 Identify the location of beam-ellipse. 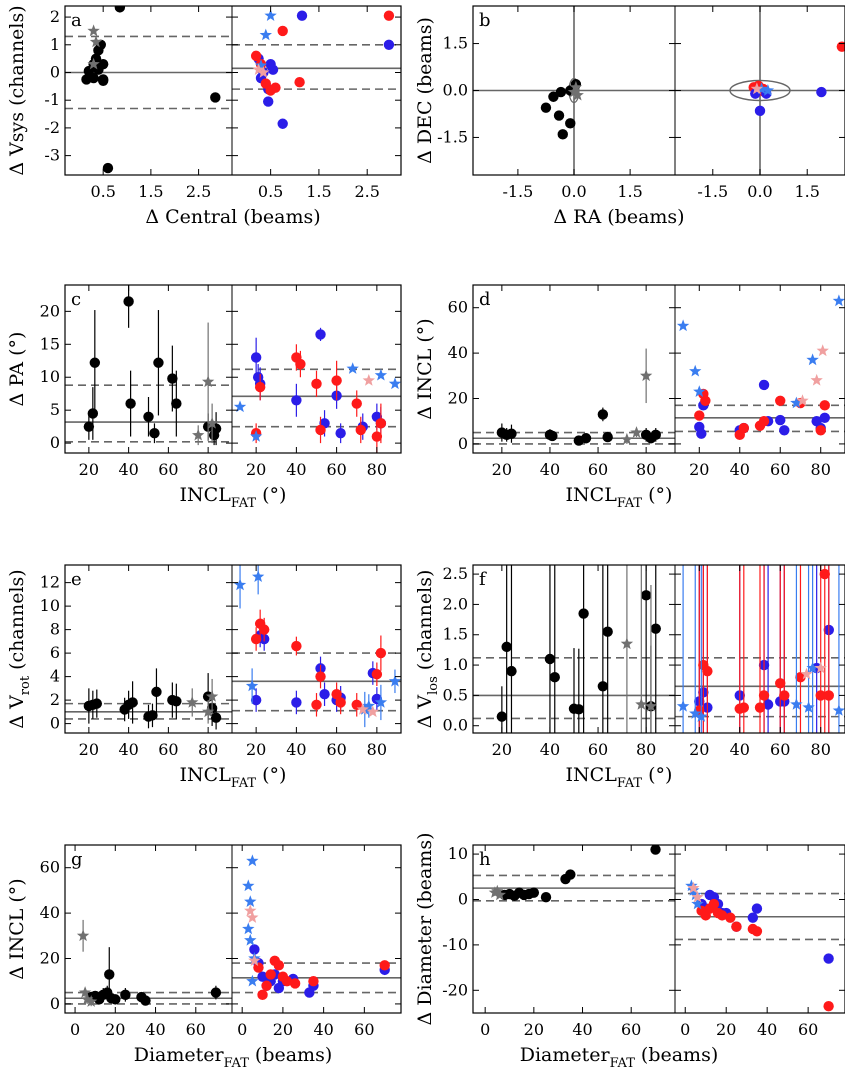
(760, 90).